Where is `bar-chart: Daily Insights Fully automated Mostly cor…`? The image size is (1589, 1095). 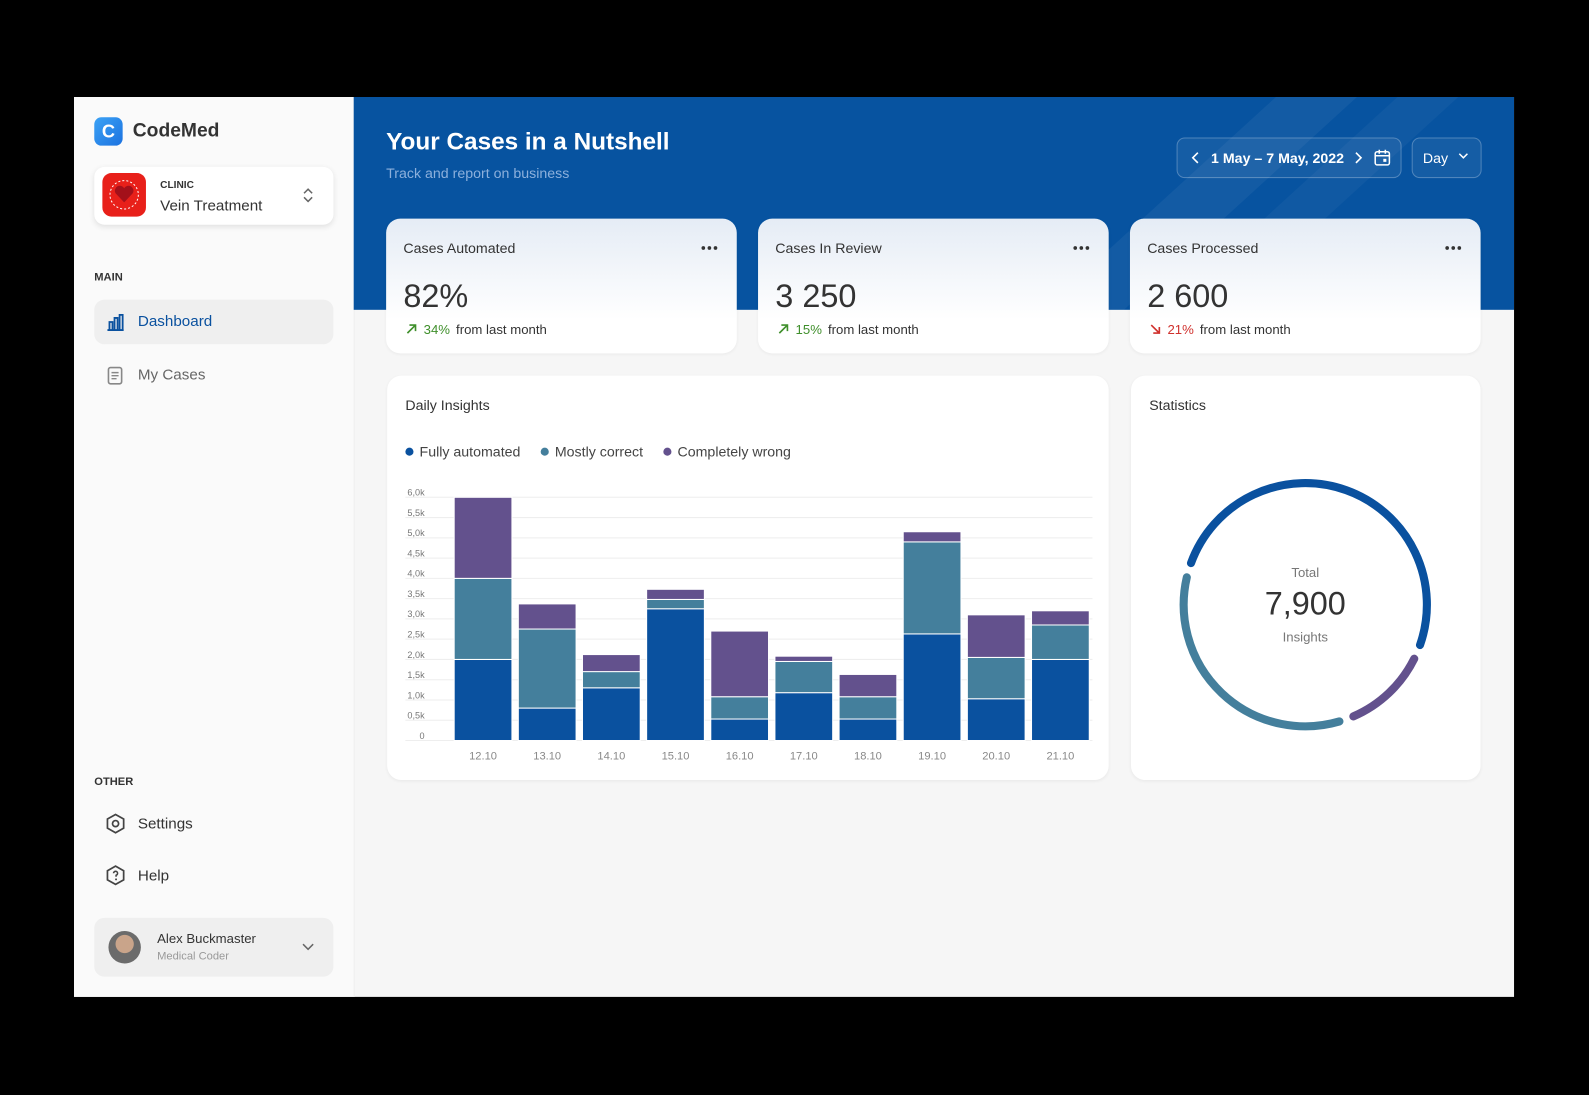 bar-chart: Daily Insights Fully automated Mostly cor… is located at coordinates (749, 580).